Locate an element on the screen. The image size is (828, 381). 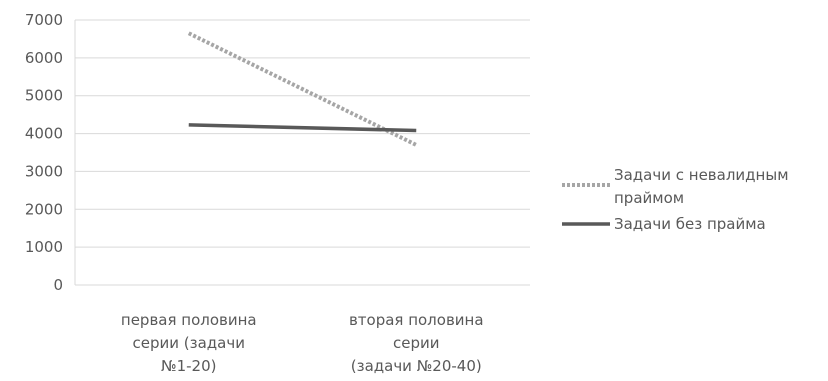
legend-label-1-cont: праймом is located at coordinates (649, 198).